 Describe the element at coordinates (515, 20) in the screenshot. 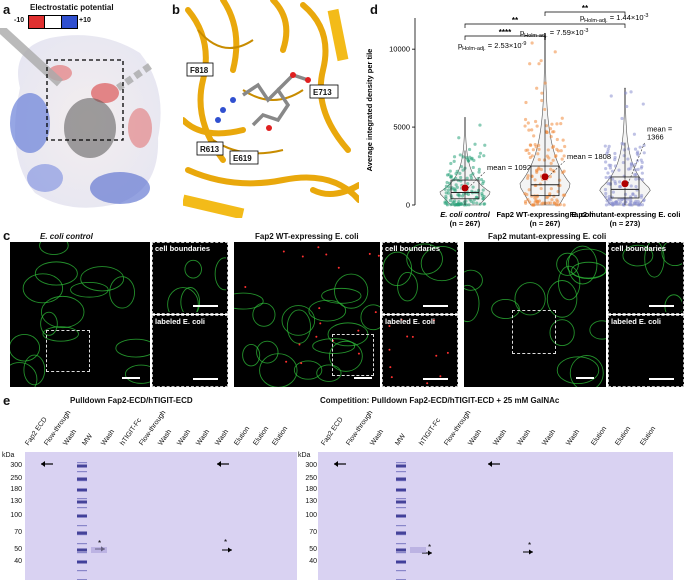

I see `significance-stars: **` at that location.